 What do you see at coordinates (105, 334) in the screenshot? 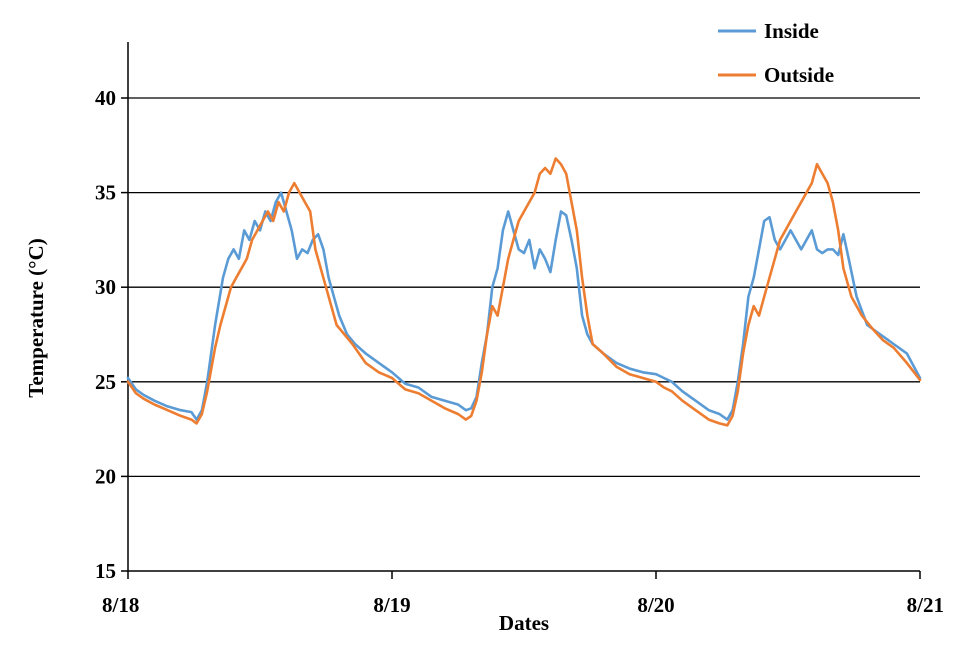
I see `y-tick-labels: 15 20 25 30 35 40` at bounding box center [105, 334].